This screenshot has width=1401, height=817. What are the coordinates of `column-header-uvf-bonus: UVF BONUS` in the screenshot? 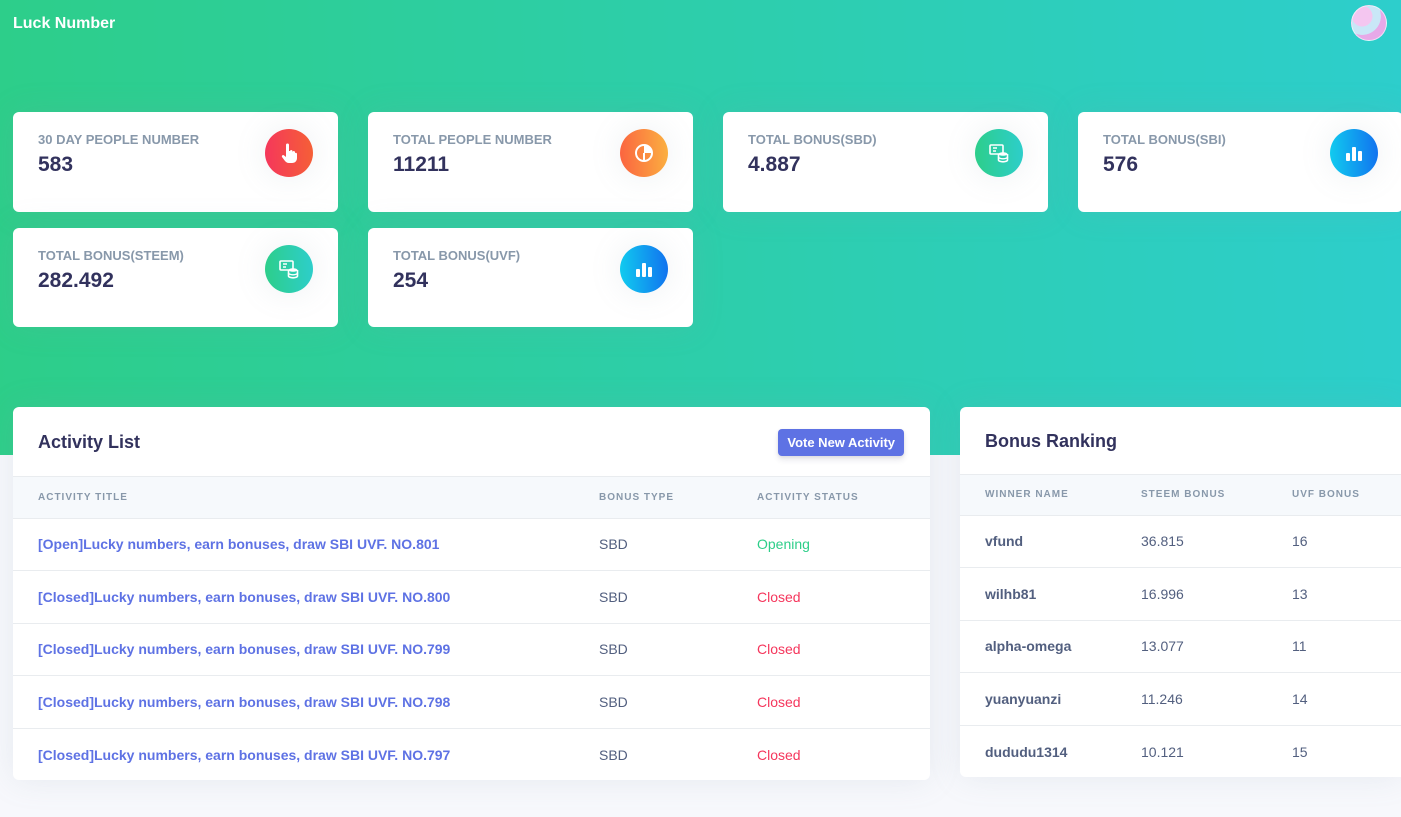 It's located at (1326, 495).